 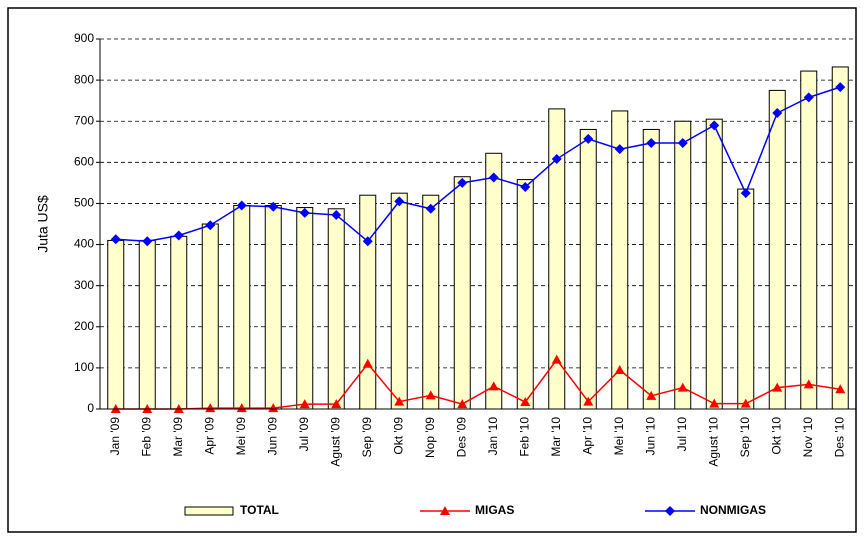 What do you see at coordinates (115, 436) in the screenshot?
I see `x-tick-label: Jan '09` at bounding box center [115, 436].